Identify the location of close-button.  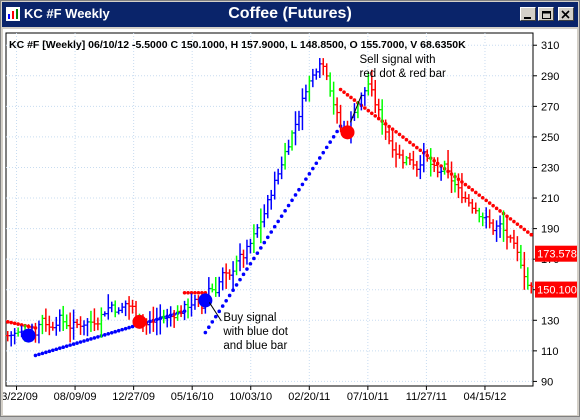
(566, 14).